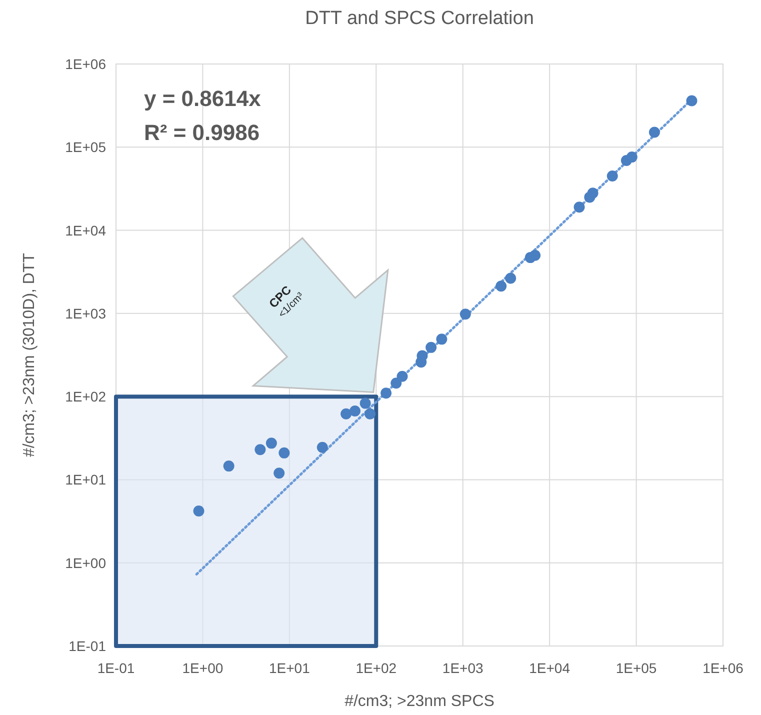  Describe the element at coordinates (85, 64) in the screenshot. I see `y-tick-label: 1E+06` at that location.